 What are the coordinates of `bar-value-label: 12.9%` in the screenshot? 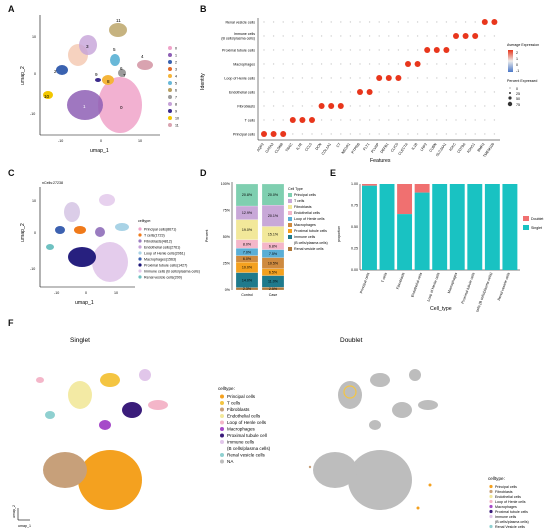 It's located at (247, 213).